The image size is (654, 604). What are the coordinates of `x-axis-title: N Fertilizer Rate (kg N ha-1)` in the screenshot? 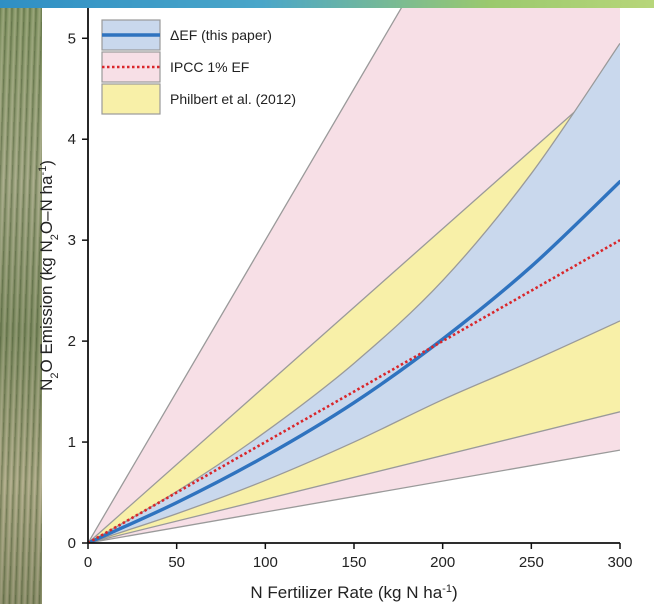 It's located at (353, 592).